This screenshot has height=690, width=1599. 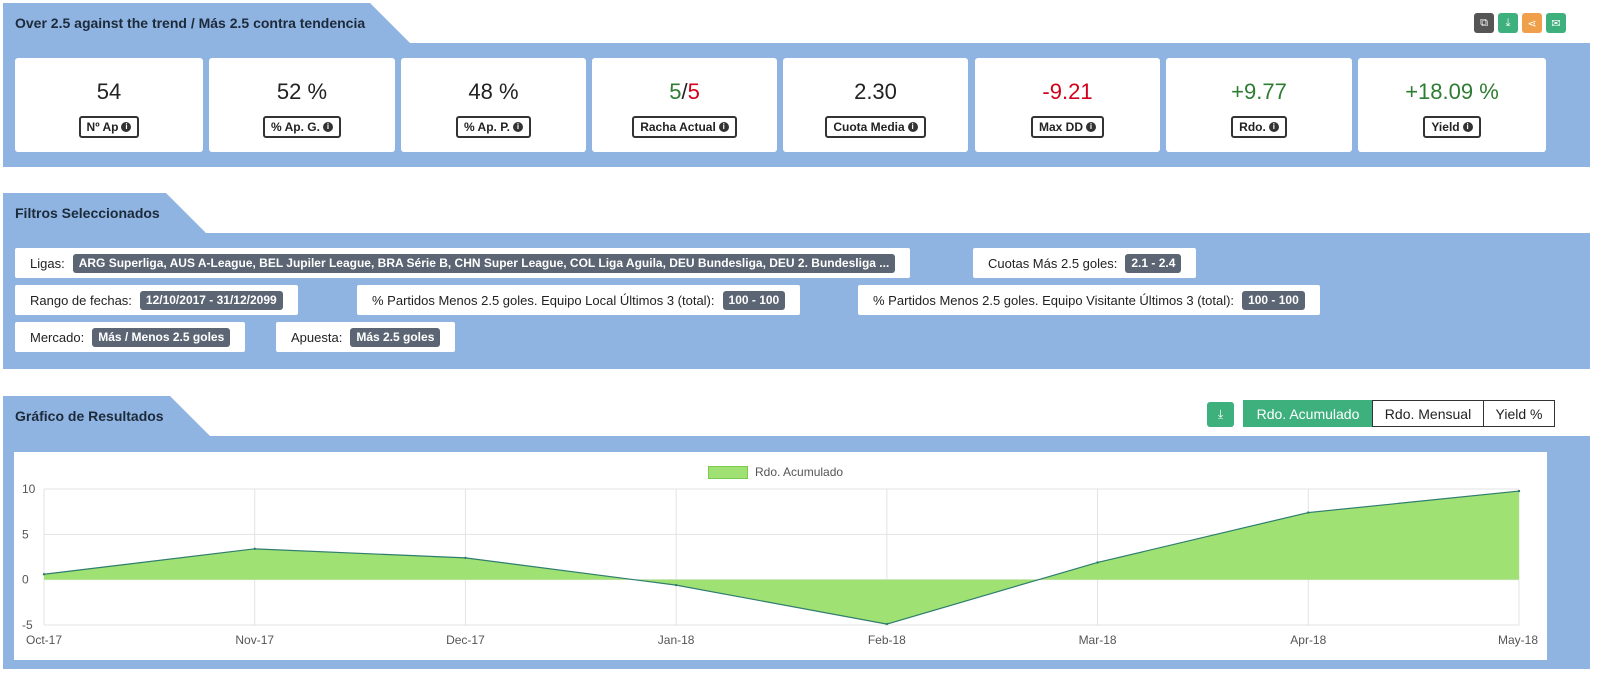 I want to click on stat-card-ap-p: 48 % % Ap. P. i, so click(x=493, y=105).